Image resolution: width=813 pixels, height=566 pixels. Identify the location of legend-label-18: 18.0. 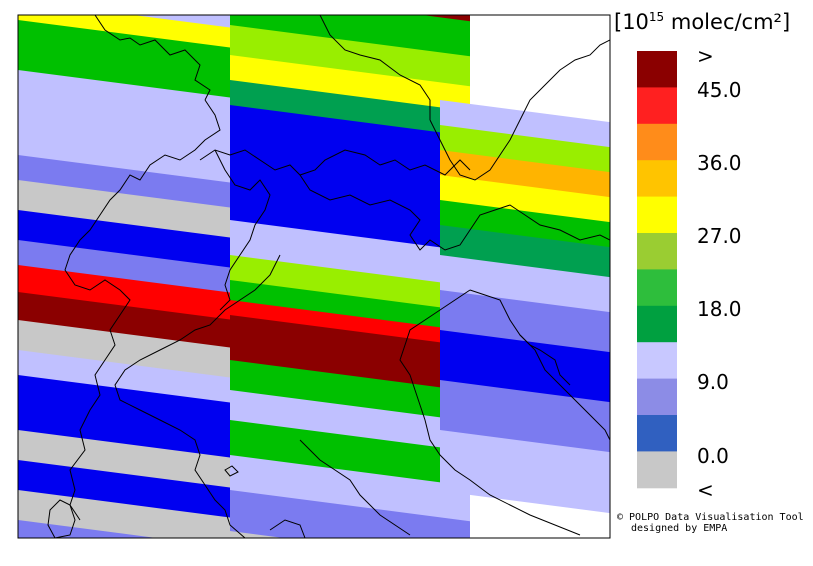
(719, 309).